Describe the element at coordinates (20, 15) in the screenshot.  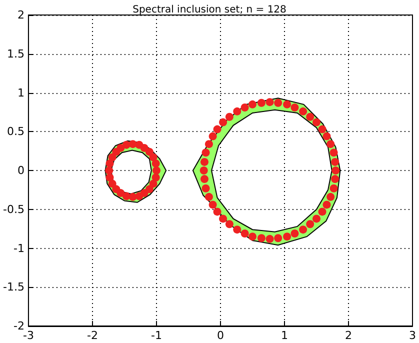
I see `y-tick-label: 2` at that location.